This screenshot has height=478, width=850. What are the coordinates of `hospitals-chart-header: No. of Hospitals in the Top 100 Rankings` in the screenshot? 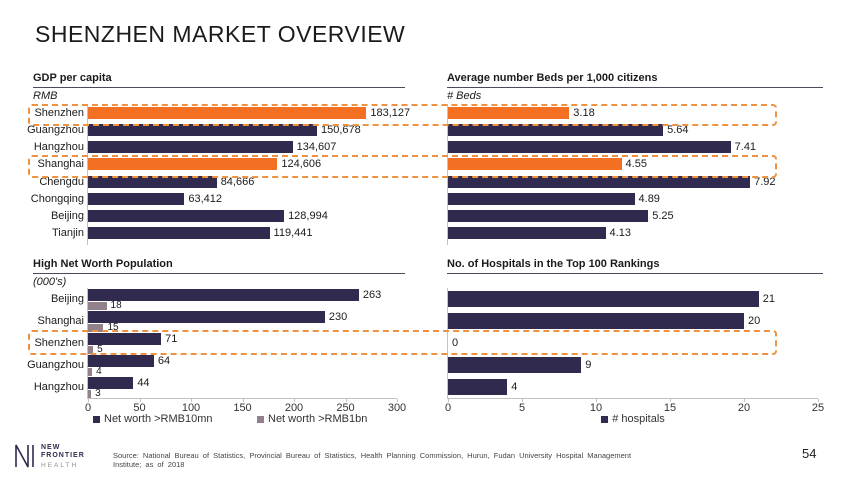 It's located at (635, 266).